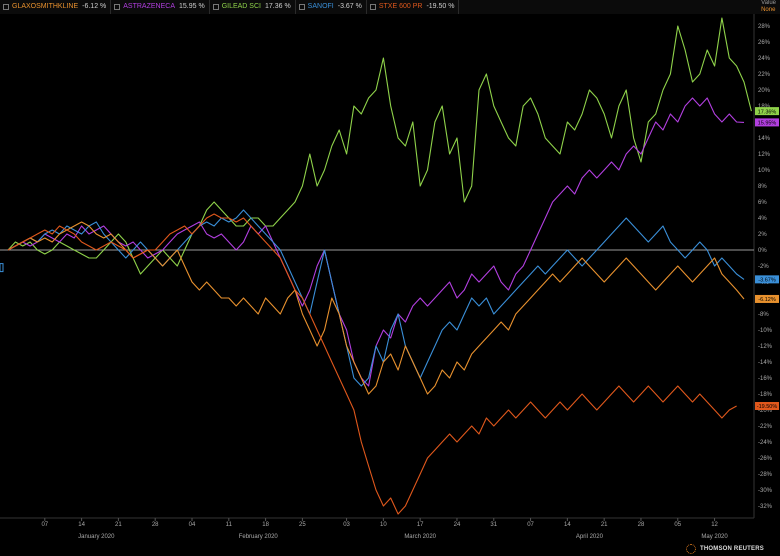 This screenshot has width=780, height=556. What do you see at coordinates (493, 525) in the screenshot?
I see `x-tick-label: 31` at bounding box center [493, 525].